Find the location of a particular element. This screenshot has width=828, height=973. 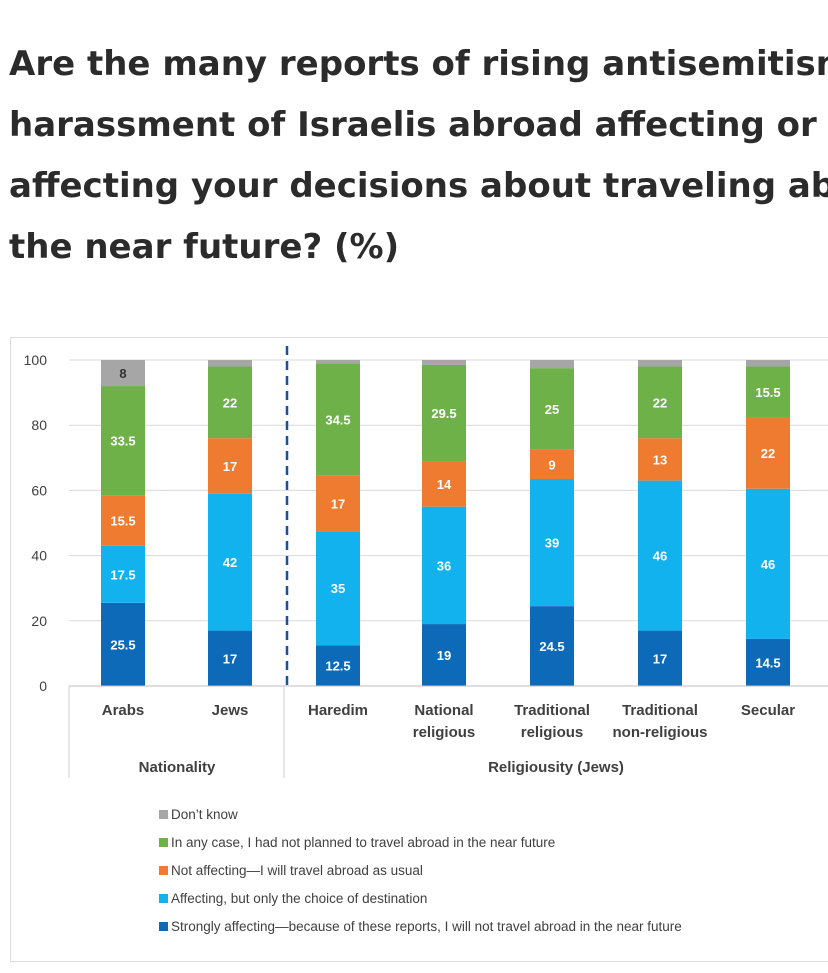

data-label: 25.5 is located at coordinates (122, 644).